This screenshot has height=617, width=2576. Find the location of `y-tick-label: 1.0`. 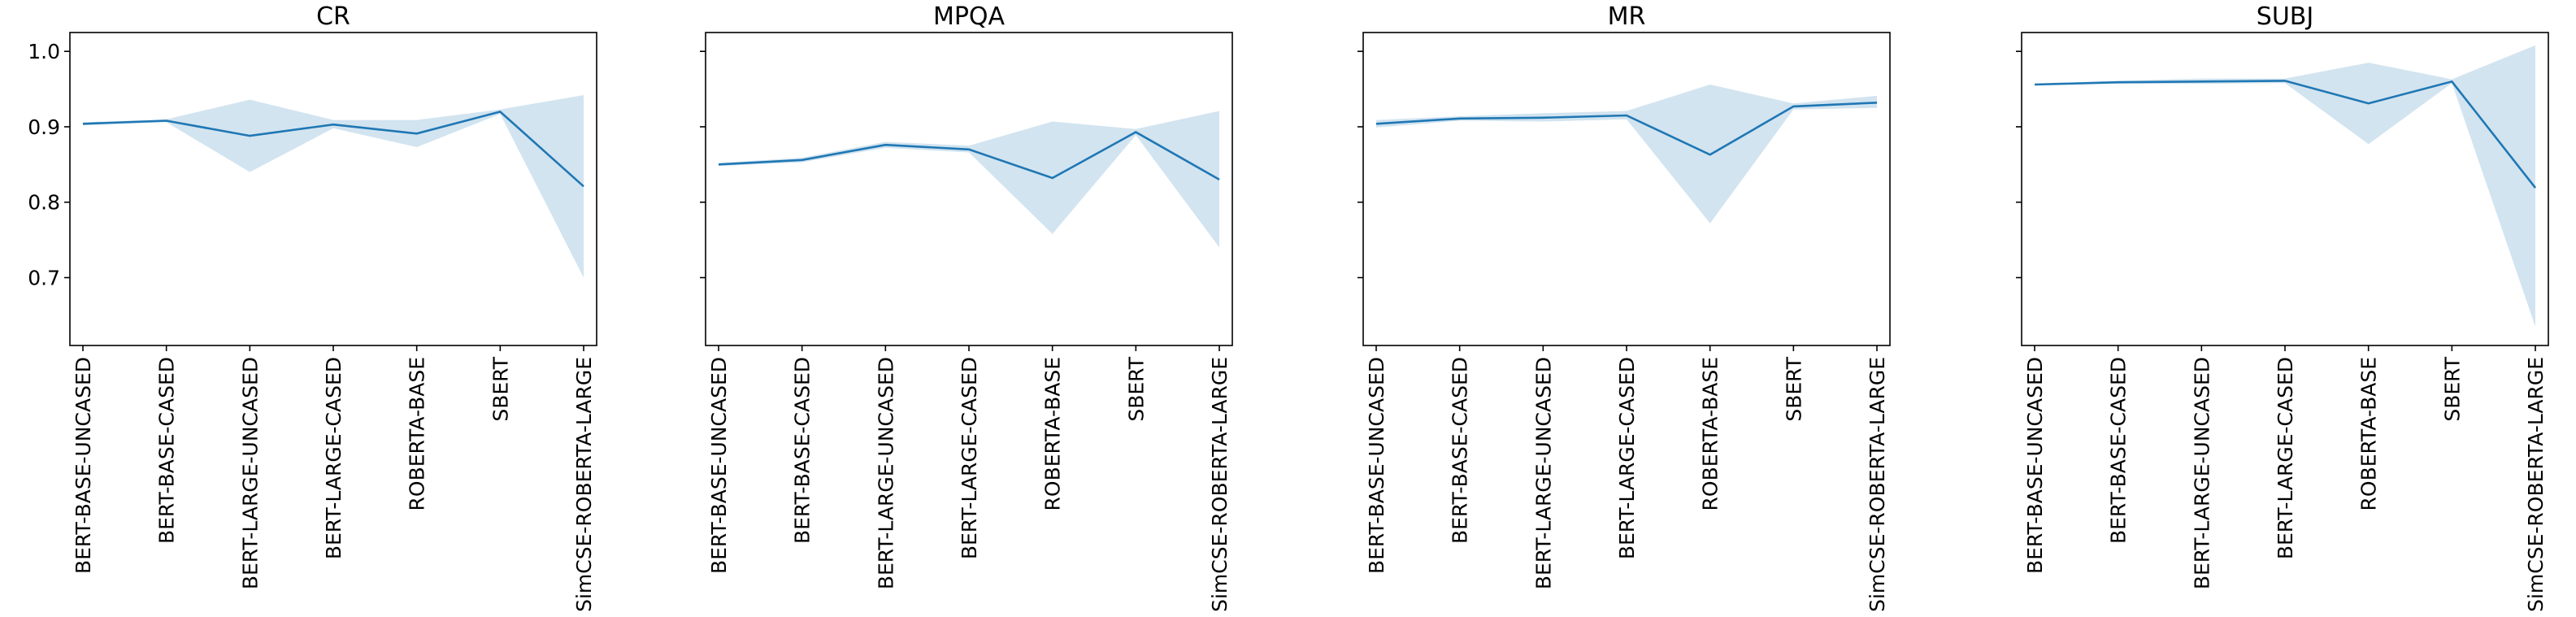

y-tick-label: 1.0 is located at coordinates (44, 51).